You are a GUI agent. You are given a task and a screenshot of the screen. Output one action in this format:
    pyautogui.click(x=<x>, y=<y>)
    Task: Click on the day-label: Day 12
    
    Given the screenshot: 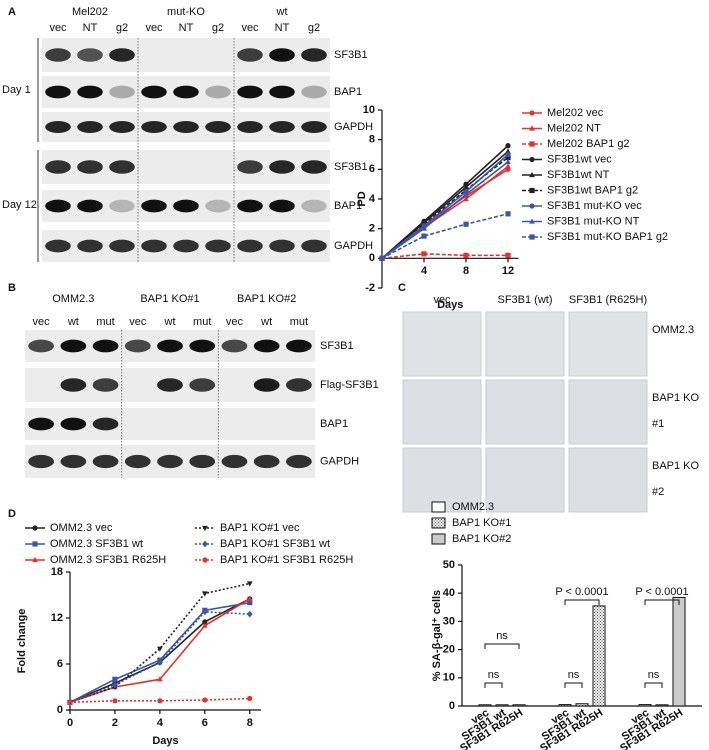 What is the action you would take?
    pyautogui.click(x=19, y=205)
    